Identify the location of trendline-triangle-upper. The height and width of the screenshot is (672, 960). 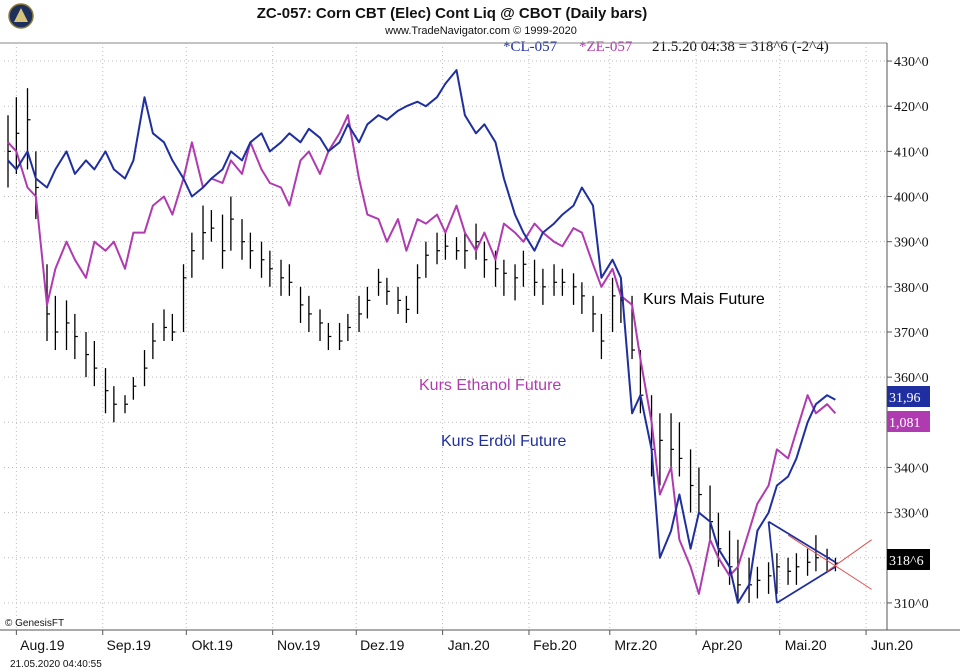
(802, 542).